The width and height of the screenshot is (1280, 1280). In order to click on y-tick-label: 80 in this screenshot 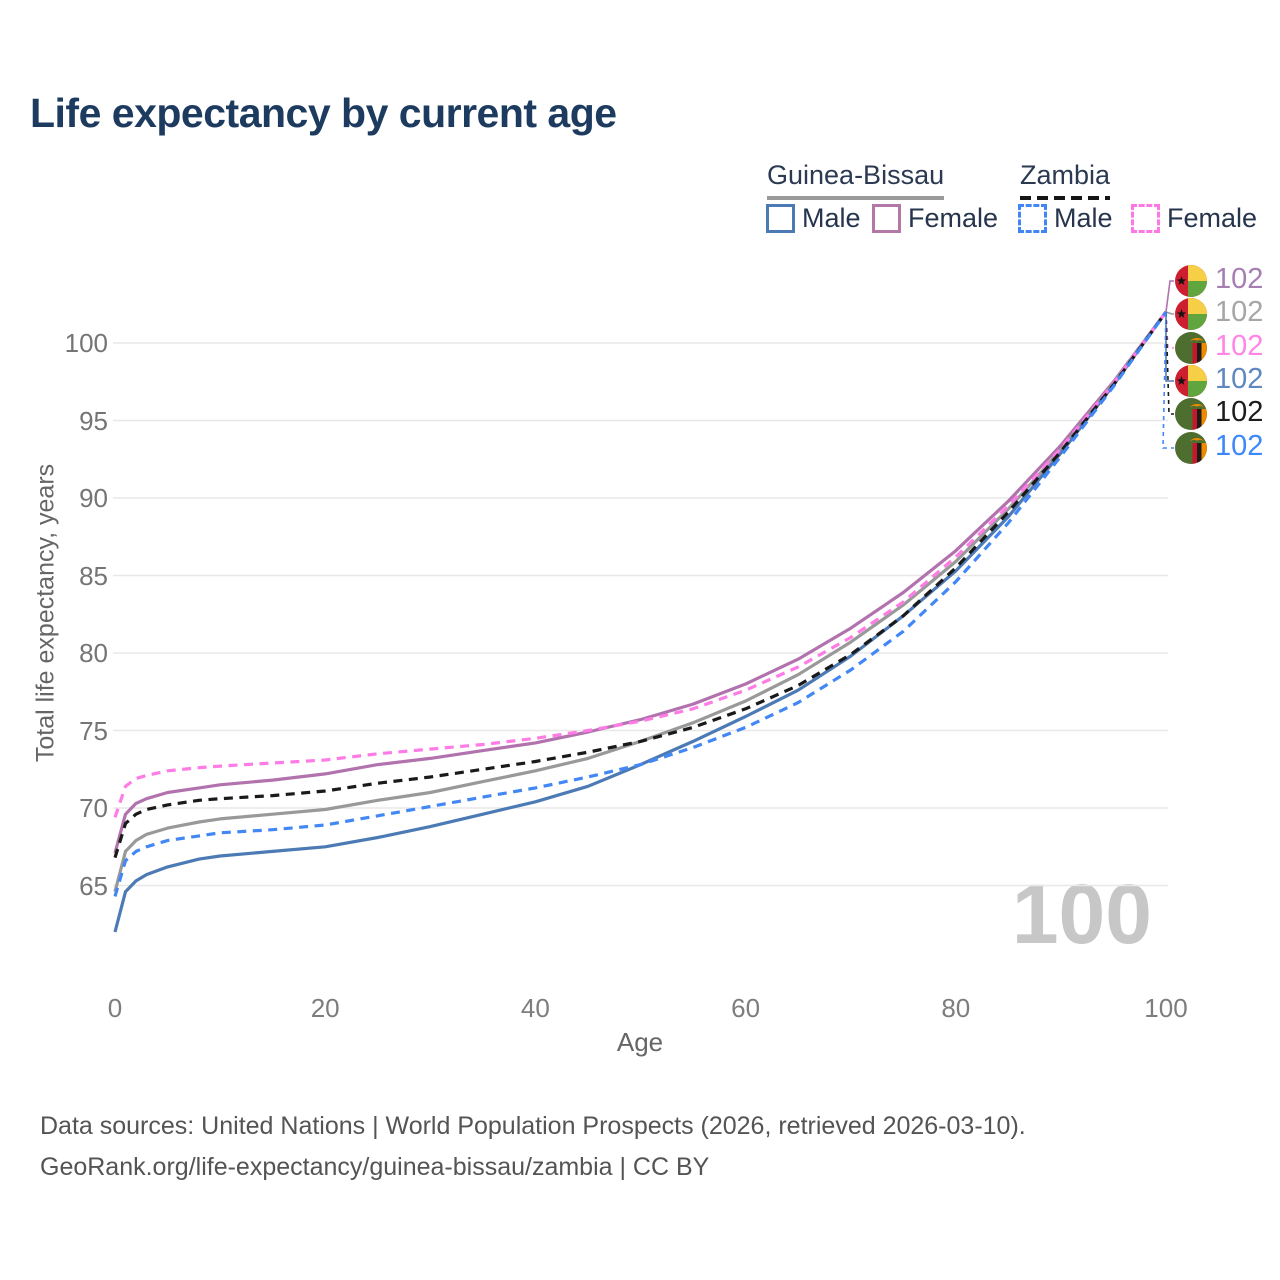, I will do `click(93, 653)`.